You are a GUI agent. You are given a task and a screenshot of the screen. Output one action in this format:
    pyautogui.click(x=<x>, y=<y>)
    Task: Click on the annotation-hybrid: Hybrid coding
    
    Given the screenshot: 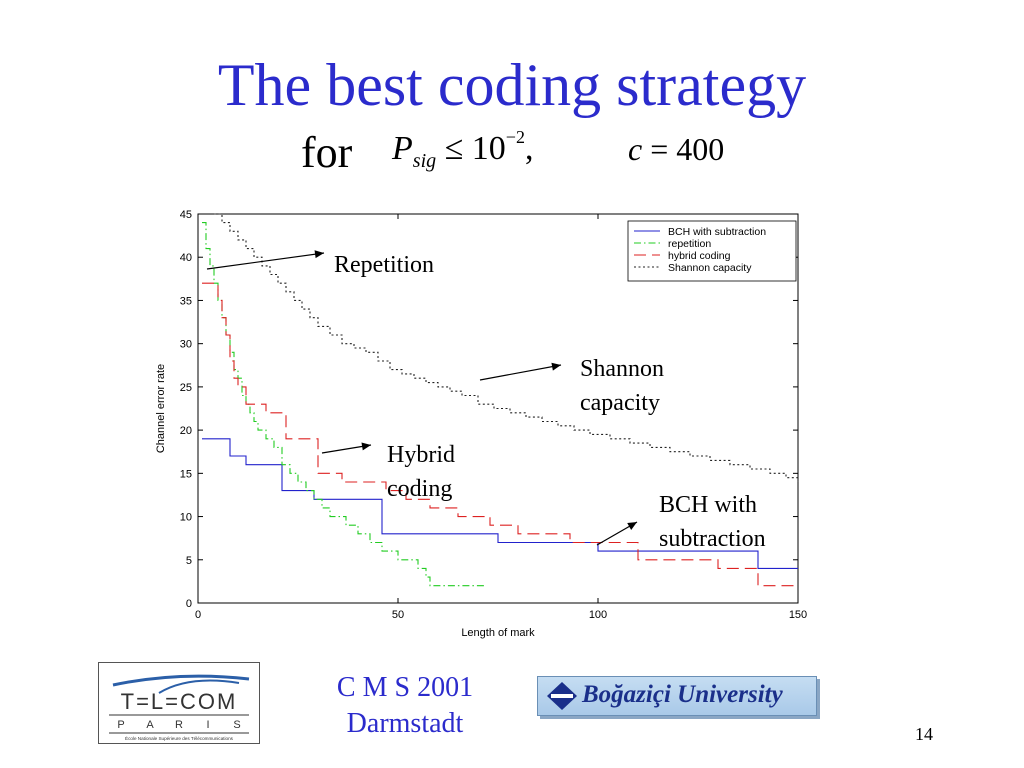 What is the action you would take?
    pyautogui.click(x=421, y=472)
    